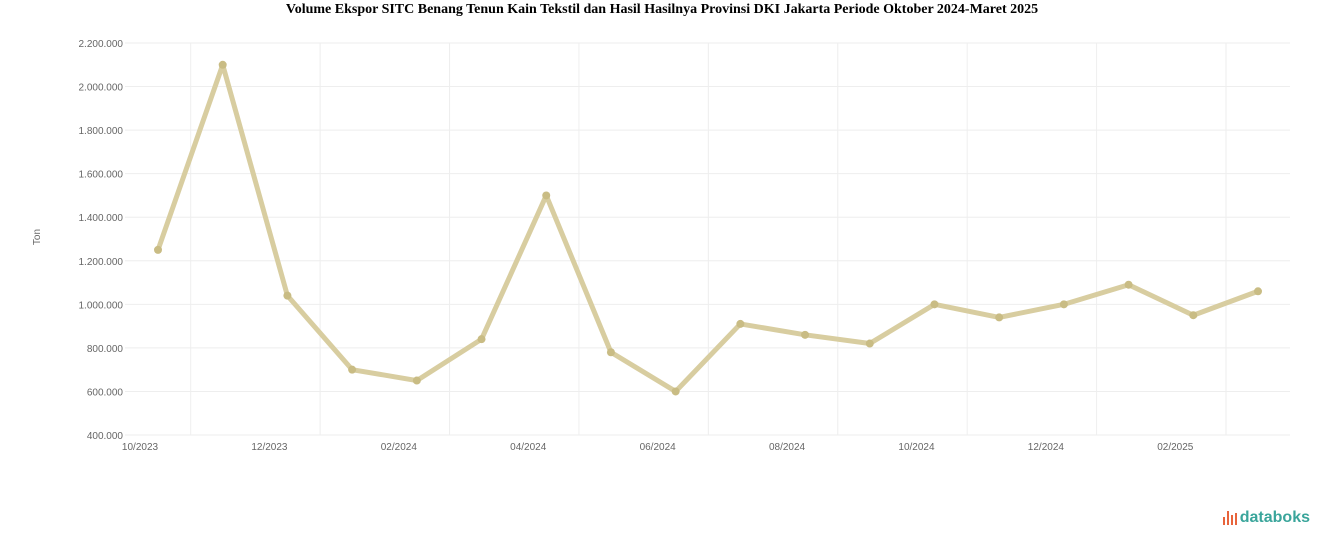 This screenshot has width=1324, height=547. Describe the element at coordinates (787, 447) in the screenshot. I see `x-tick-label: 08/2024` at that location.